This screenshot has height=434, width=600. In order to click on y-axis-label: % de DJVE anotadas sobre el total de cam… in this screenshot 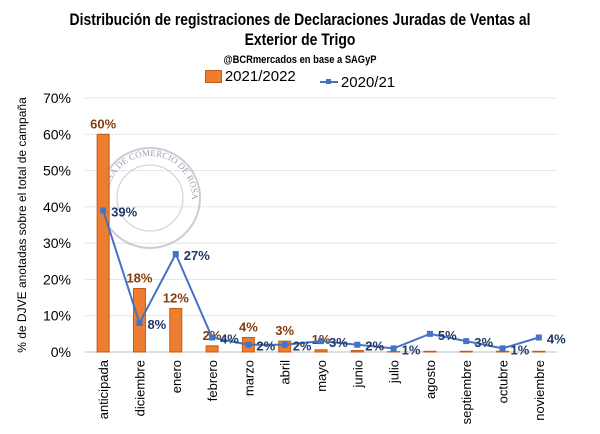, I will do `click(22, 225)`.